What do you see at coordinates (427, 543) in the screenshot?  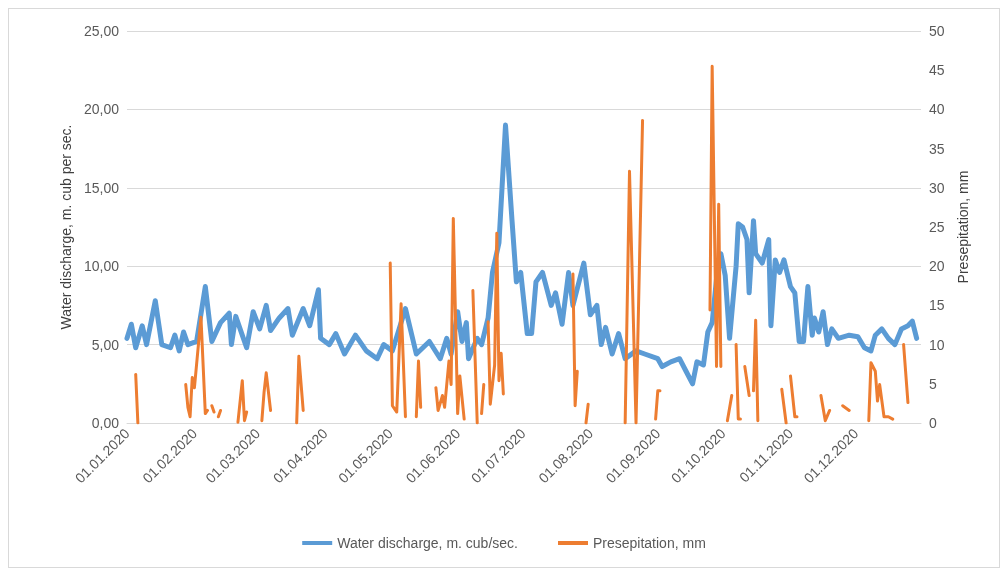 I see `legend-label: Water discharge, m. cub/sec.` at bounding box center [427, 543].